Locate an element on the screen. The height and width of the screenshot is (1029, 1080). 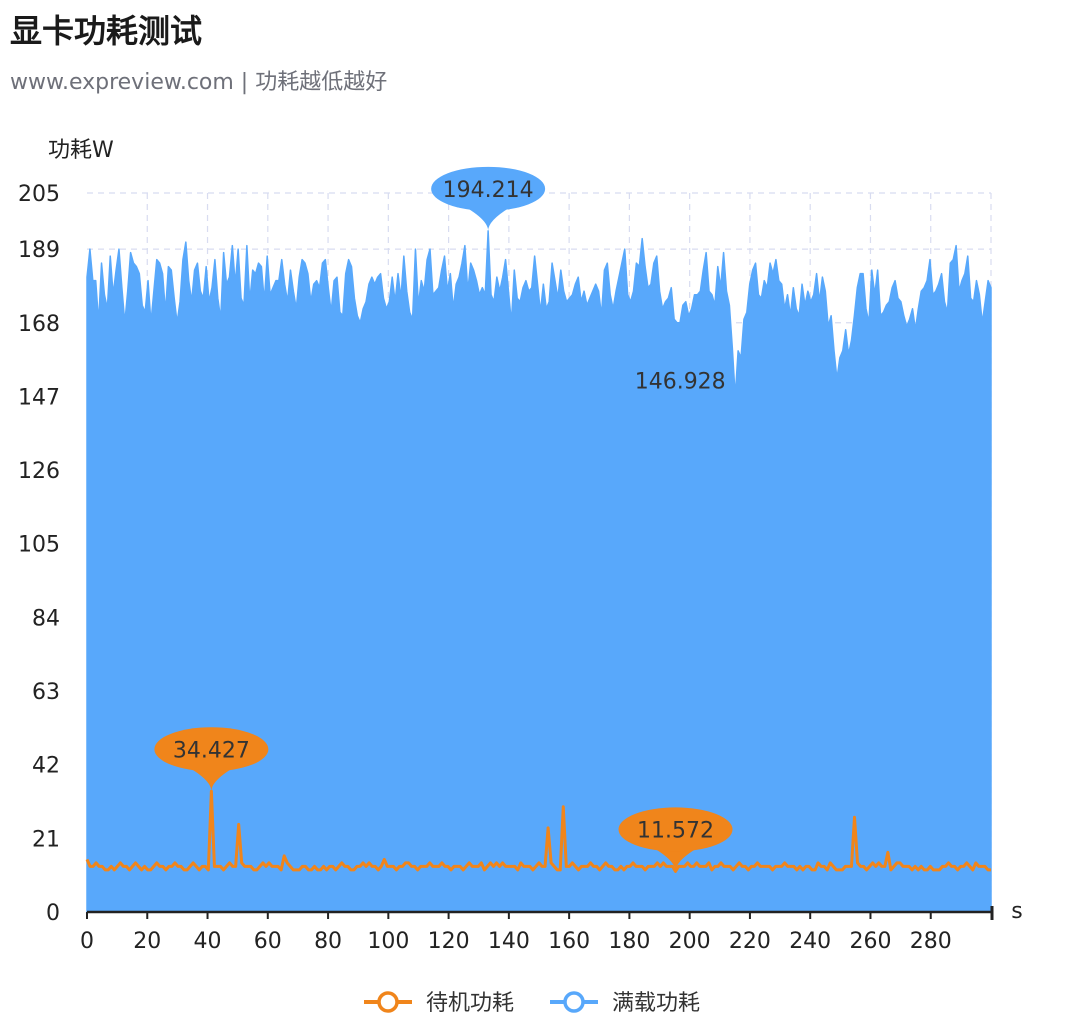
legend-label: 待机功耗 is located at coordinates (470, 1003).